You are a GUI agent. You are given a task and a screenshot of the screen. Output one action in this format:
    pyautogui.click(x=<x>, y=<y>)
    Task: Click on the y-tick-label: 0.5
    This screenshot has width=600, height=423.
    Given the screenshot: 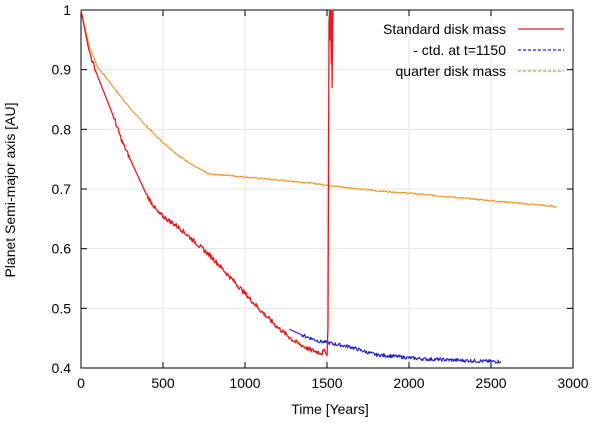 What is the action you would take?
    pyautogui.click(x=62, y=308)
    